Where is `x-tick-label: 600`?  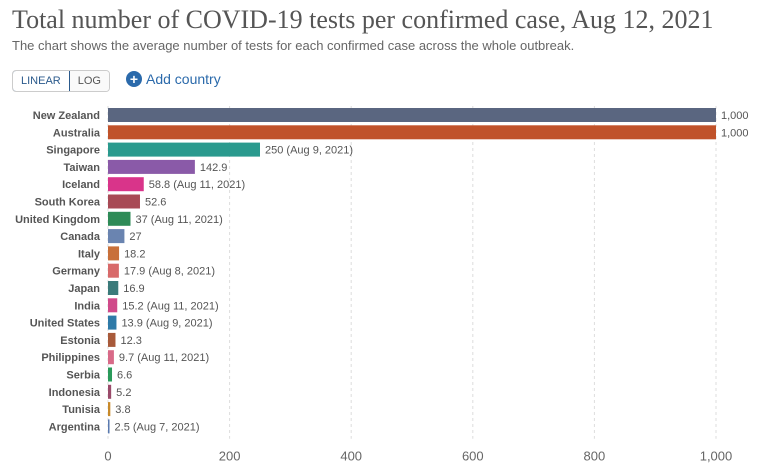 x-tick-label: 600 is located at coordinates (473, 456).